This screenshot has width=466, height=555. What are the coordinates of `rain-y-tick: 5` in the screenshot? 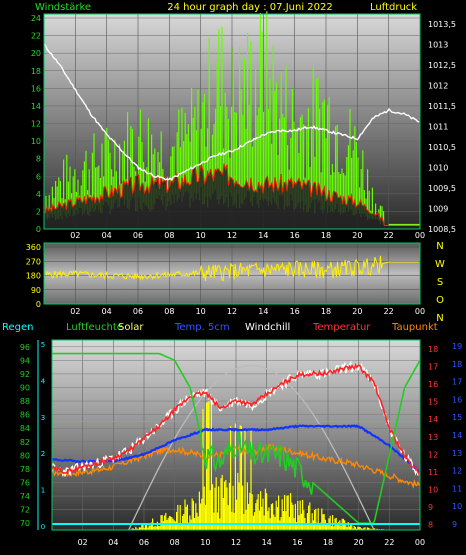 It's located at (43, 345).